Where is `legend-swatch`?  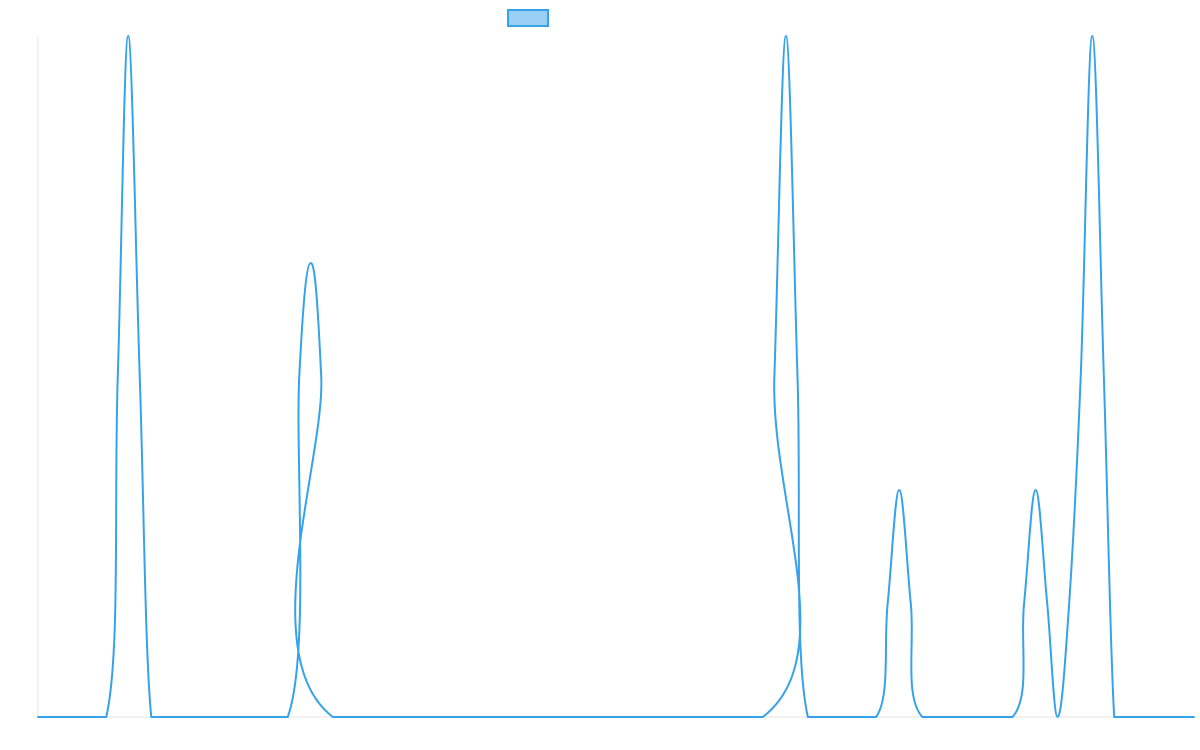
legend-swatch is located at coordinates (528, 18).